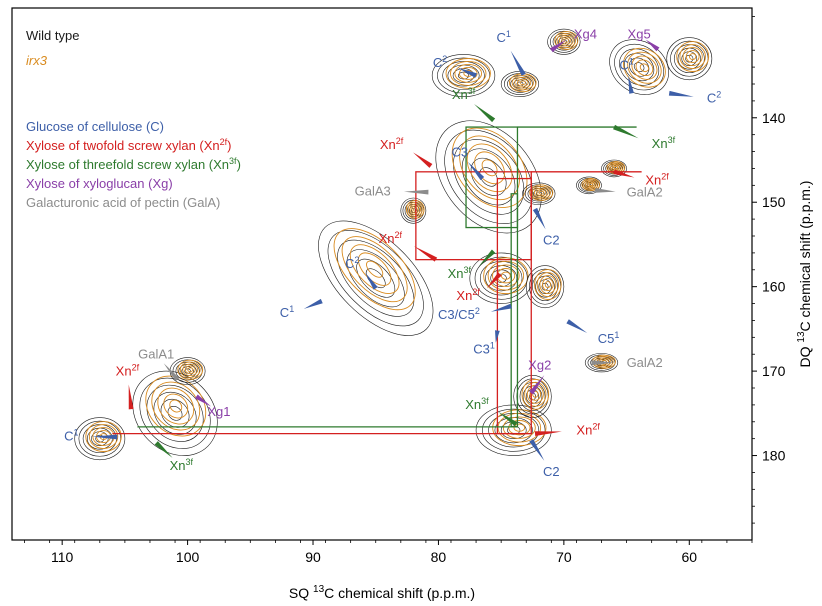  Describe the element at coordinates (62, 557) in the screenshot. I see `x-tick-label: 110` at that location.